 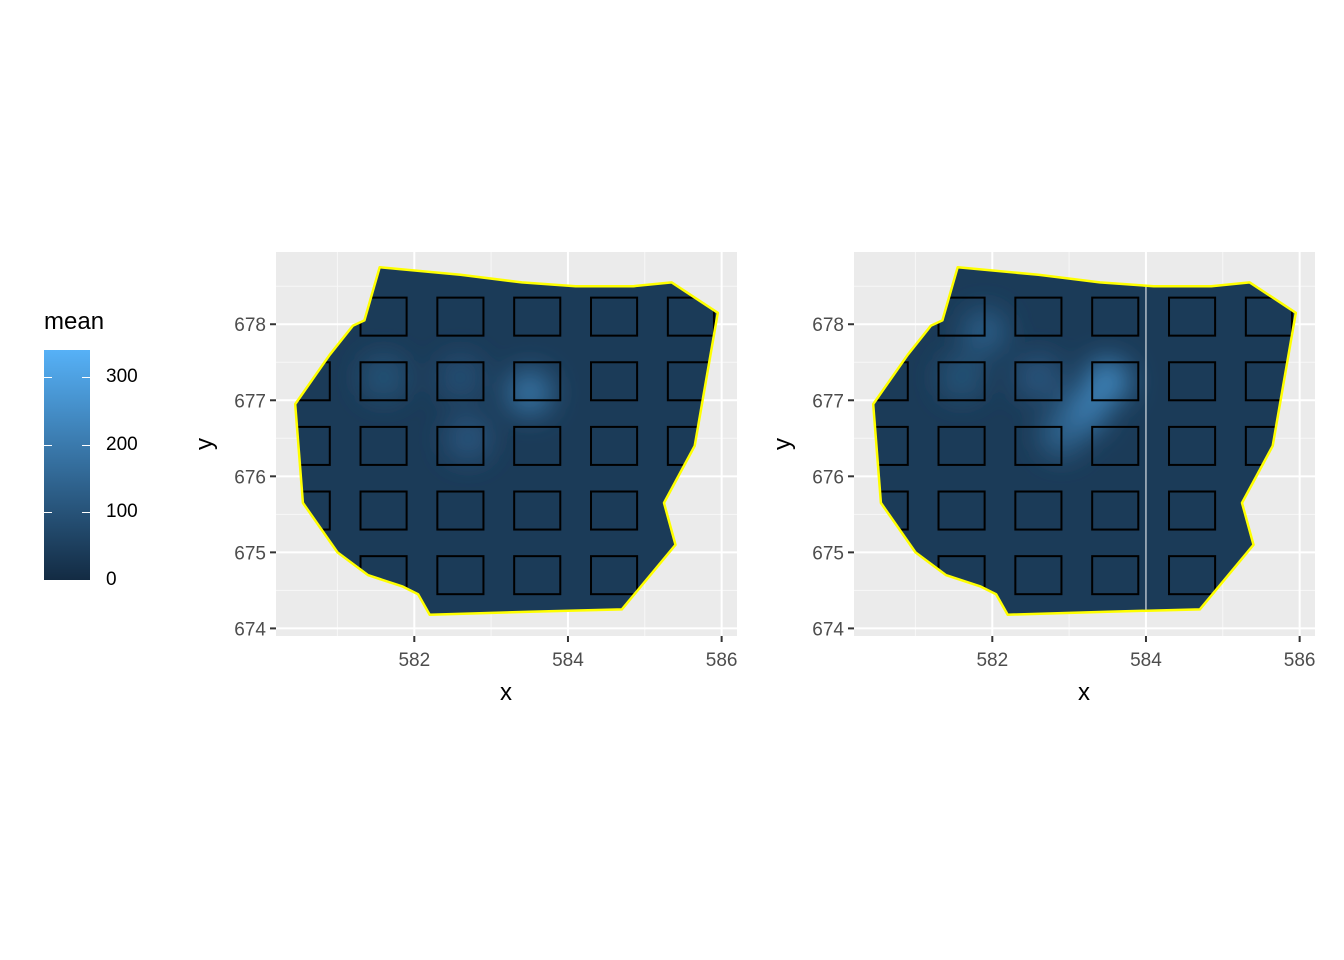 I want to click on legend-label-300: 300, so click(x=122, y=377).